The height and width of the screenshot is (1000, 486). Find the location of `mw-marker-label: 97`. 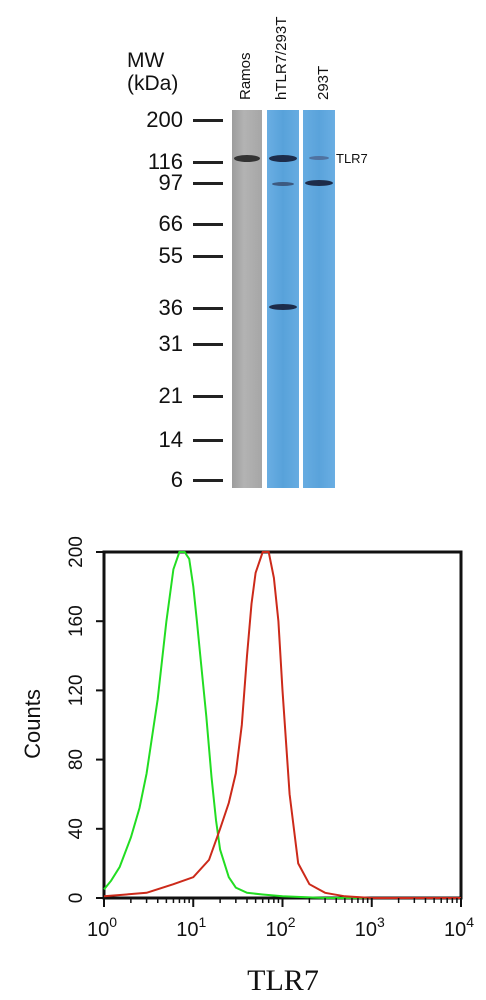

mw-marker-label: 97 is located at coordinates (170, 182).